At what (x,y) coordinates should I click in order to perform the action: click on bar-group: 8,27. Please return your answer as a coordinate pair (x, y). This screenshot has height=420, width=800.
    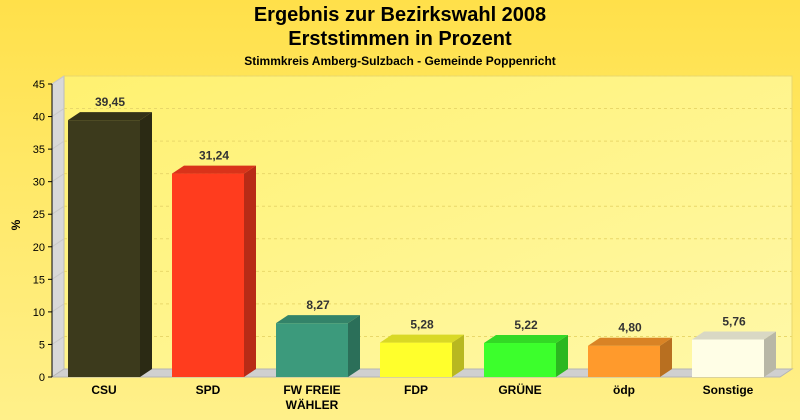
    Looking at the image, I should click on (318, 337).